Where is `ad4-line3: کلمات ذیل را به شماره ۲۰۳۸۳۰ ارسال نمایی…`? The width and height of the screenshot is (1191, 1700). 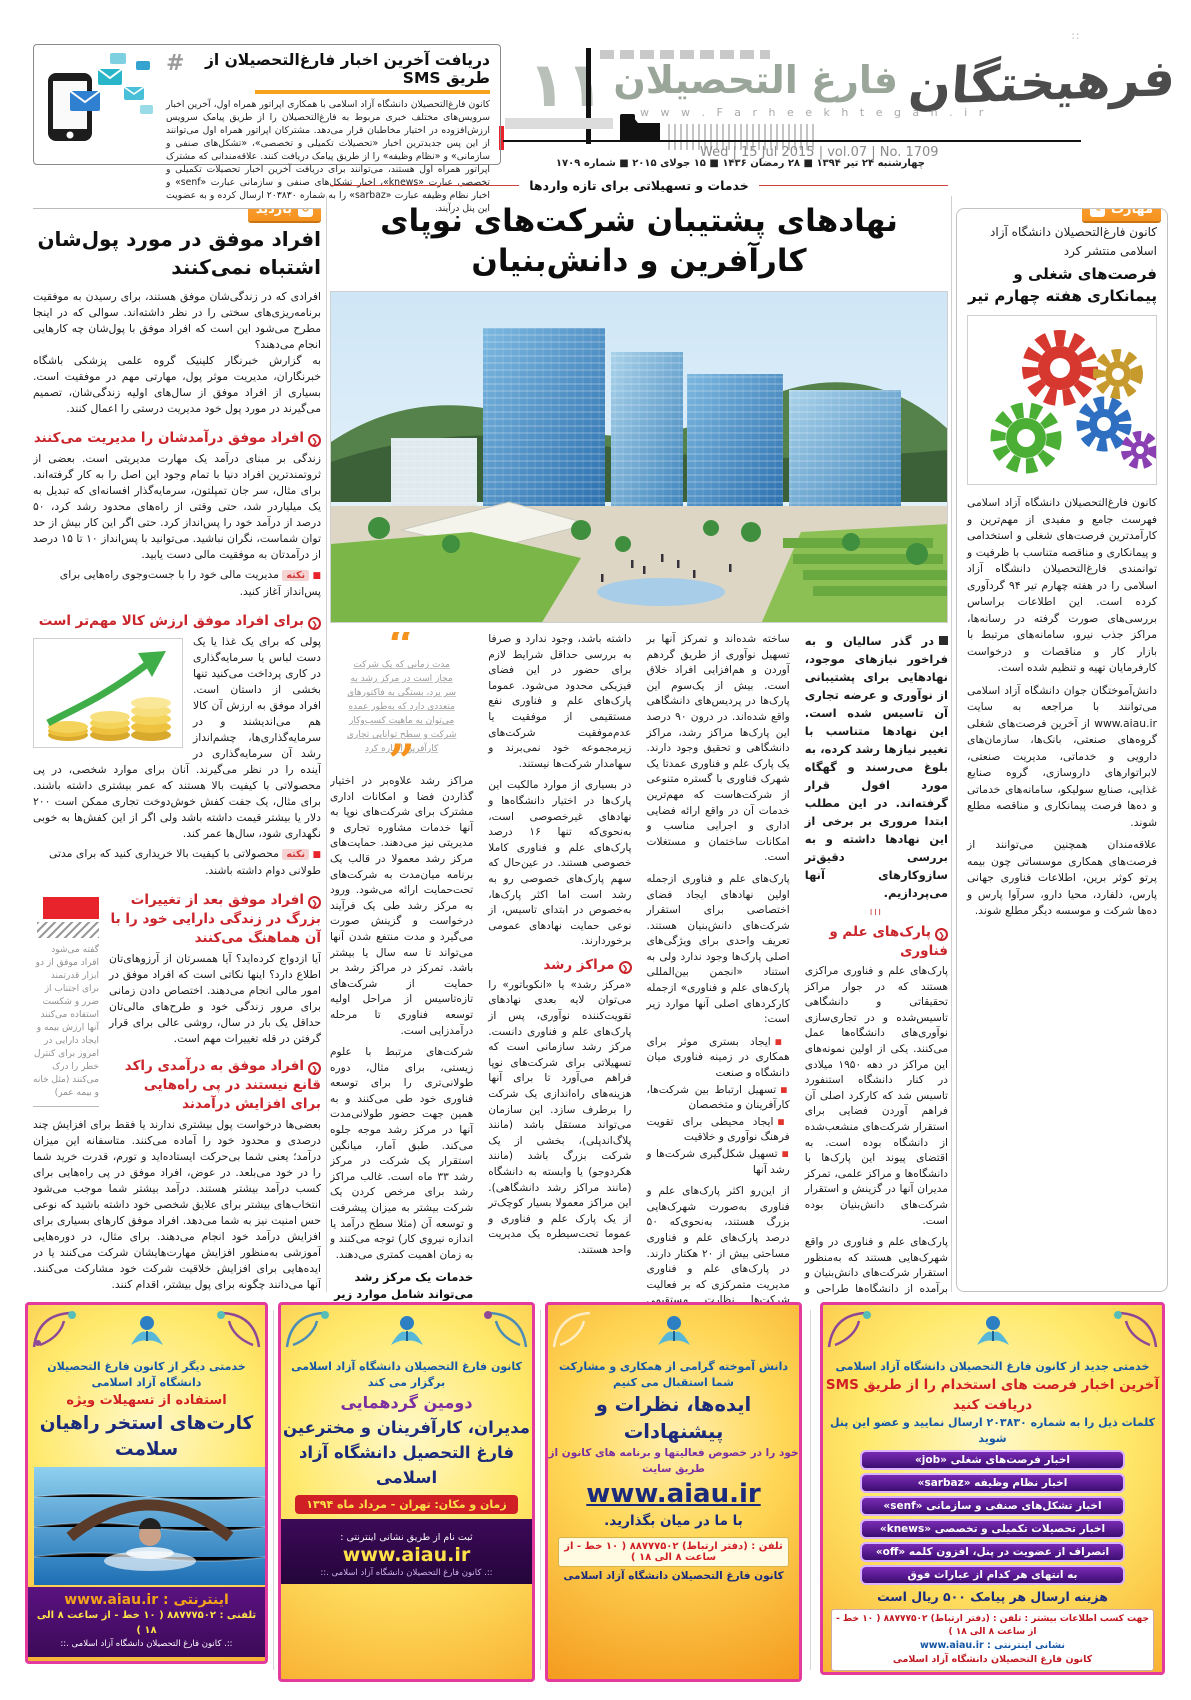 ad4-line3: کلمات ذیل را به شماره ۲۰۳۸۳۰ ارسال نمایی… is located at coordinates (992, 1430).